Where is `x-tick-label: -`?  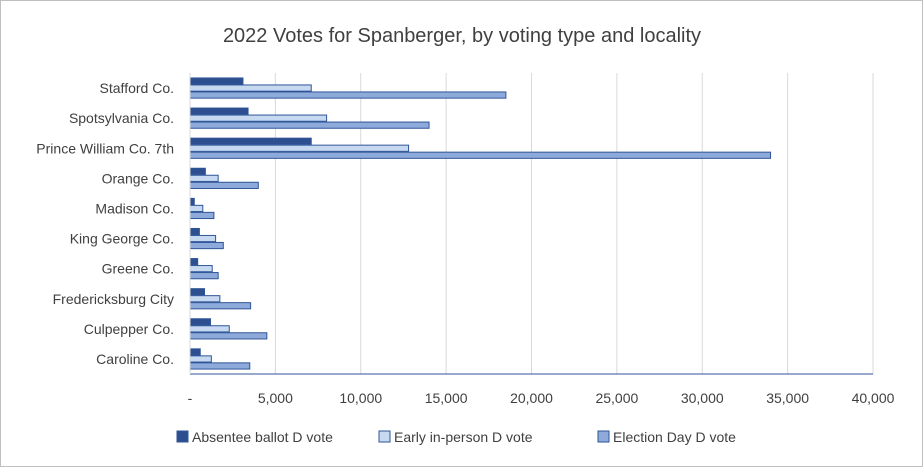
x-tick-label: - is located at coordinates (190, 398).